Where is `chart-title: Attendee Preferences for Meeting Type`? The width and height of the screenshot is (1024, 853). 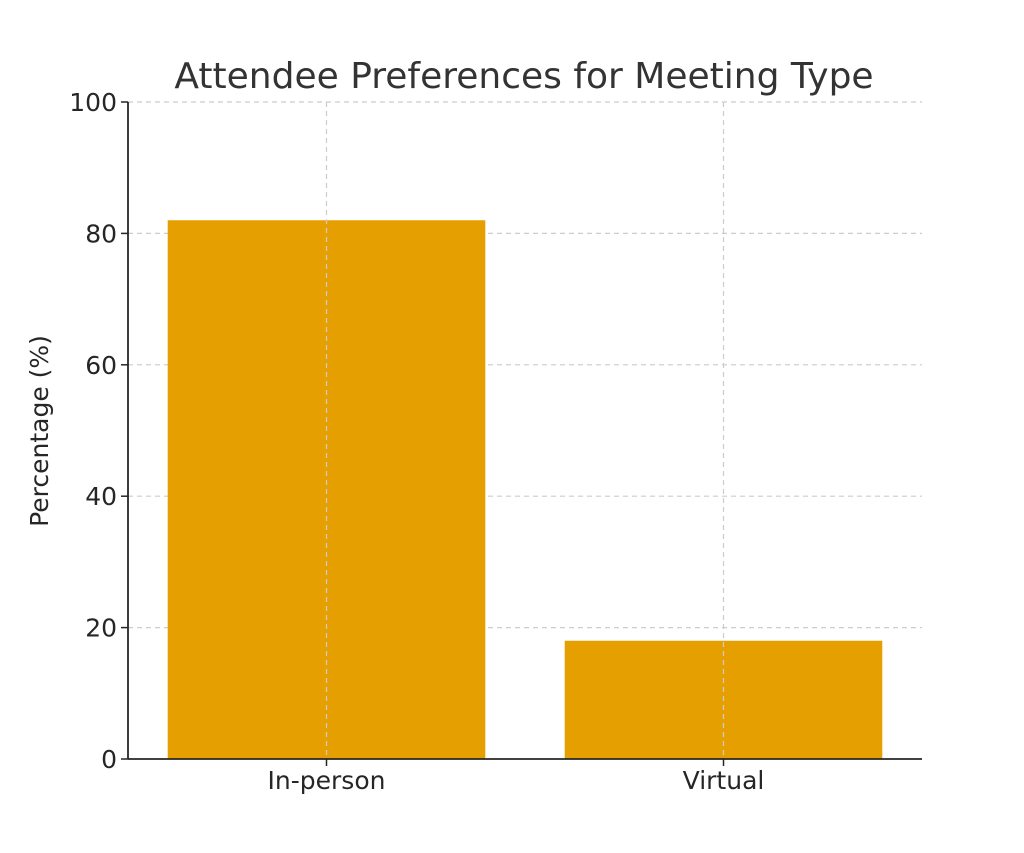
chart-title: Attendee Preferences for Meeting Type is located at coordinates (523, 76).